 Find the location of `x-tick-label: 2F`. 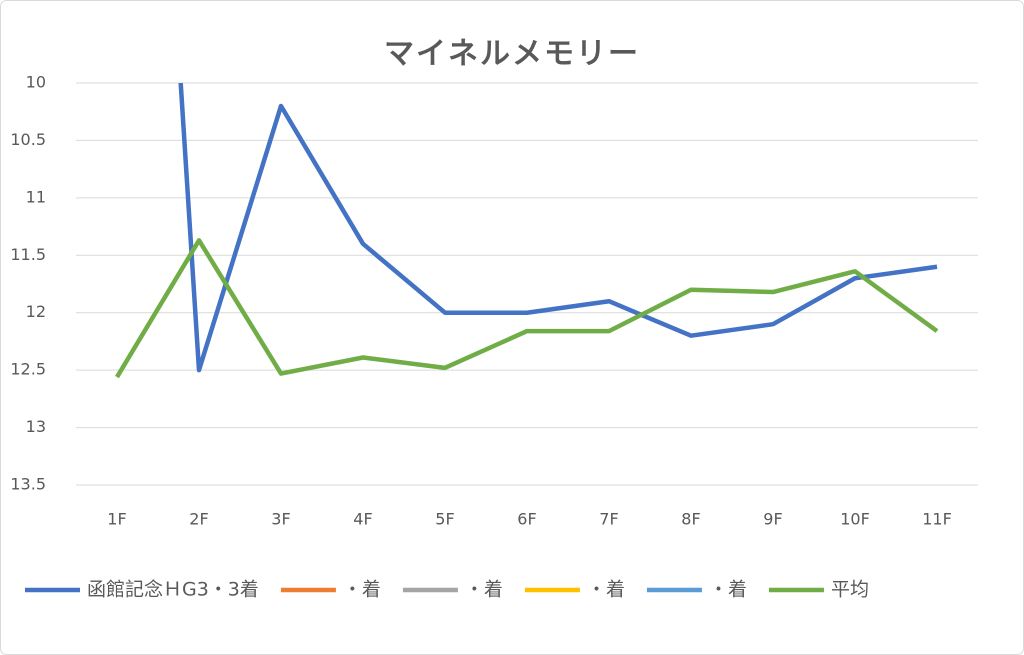

x-tick-label: 2F is located at coordinates (198, 519).